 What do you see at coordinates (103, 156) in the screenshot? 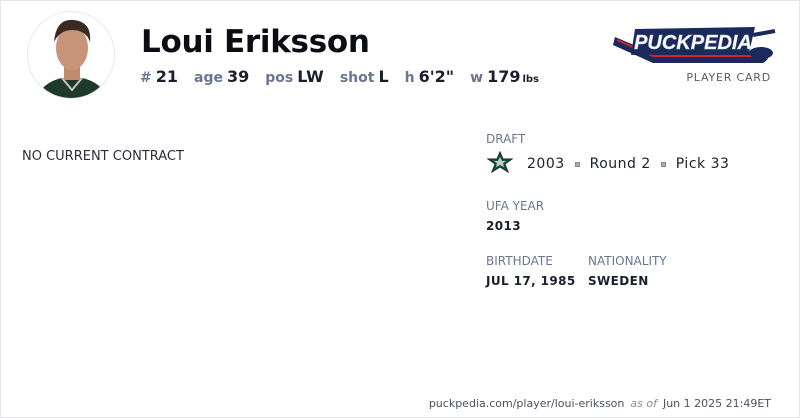
I see `contract-status: NO CURRENT CONTRACT` at bounding box center [103, 156].